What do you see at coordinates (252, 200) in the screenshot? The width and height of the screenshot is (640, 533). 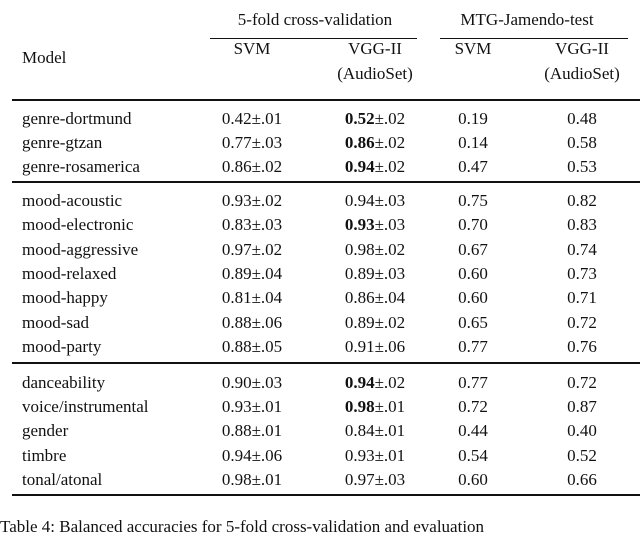 I see `cell: 0.93±.02` at bounding box center [252, 200].